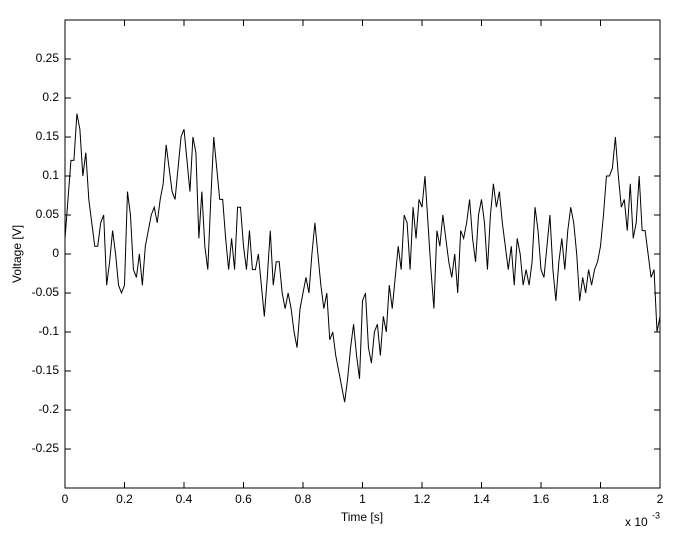 This screenshot has height=542, width=695. Describe the element at coordinates (50, 175) in the screenshot. I see `y-tick-label: 0.1` at that location.